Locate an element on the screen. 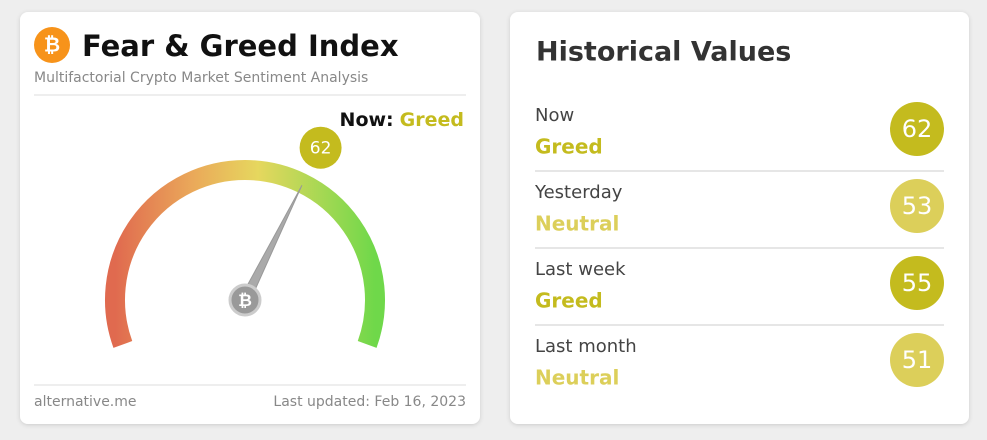  bitcoin-icon is located at coordinates (52, 45).